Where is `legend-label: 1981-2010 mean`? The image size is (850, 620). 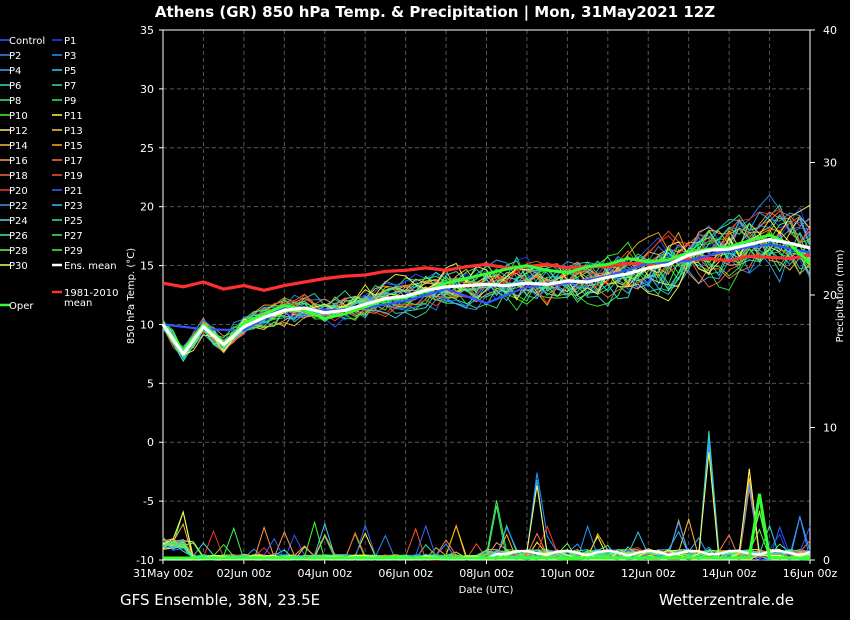
legend-label: 1981-2010 mean is located at coordinates (91, 298).